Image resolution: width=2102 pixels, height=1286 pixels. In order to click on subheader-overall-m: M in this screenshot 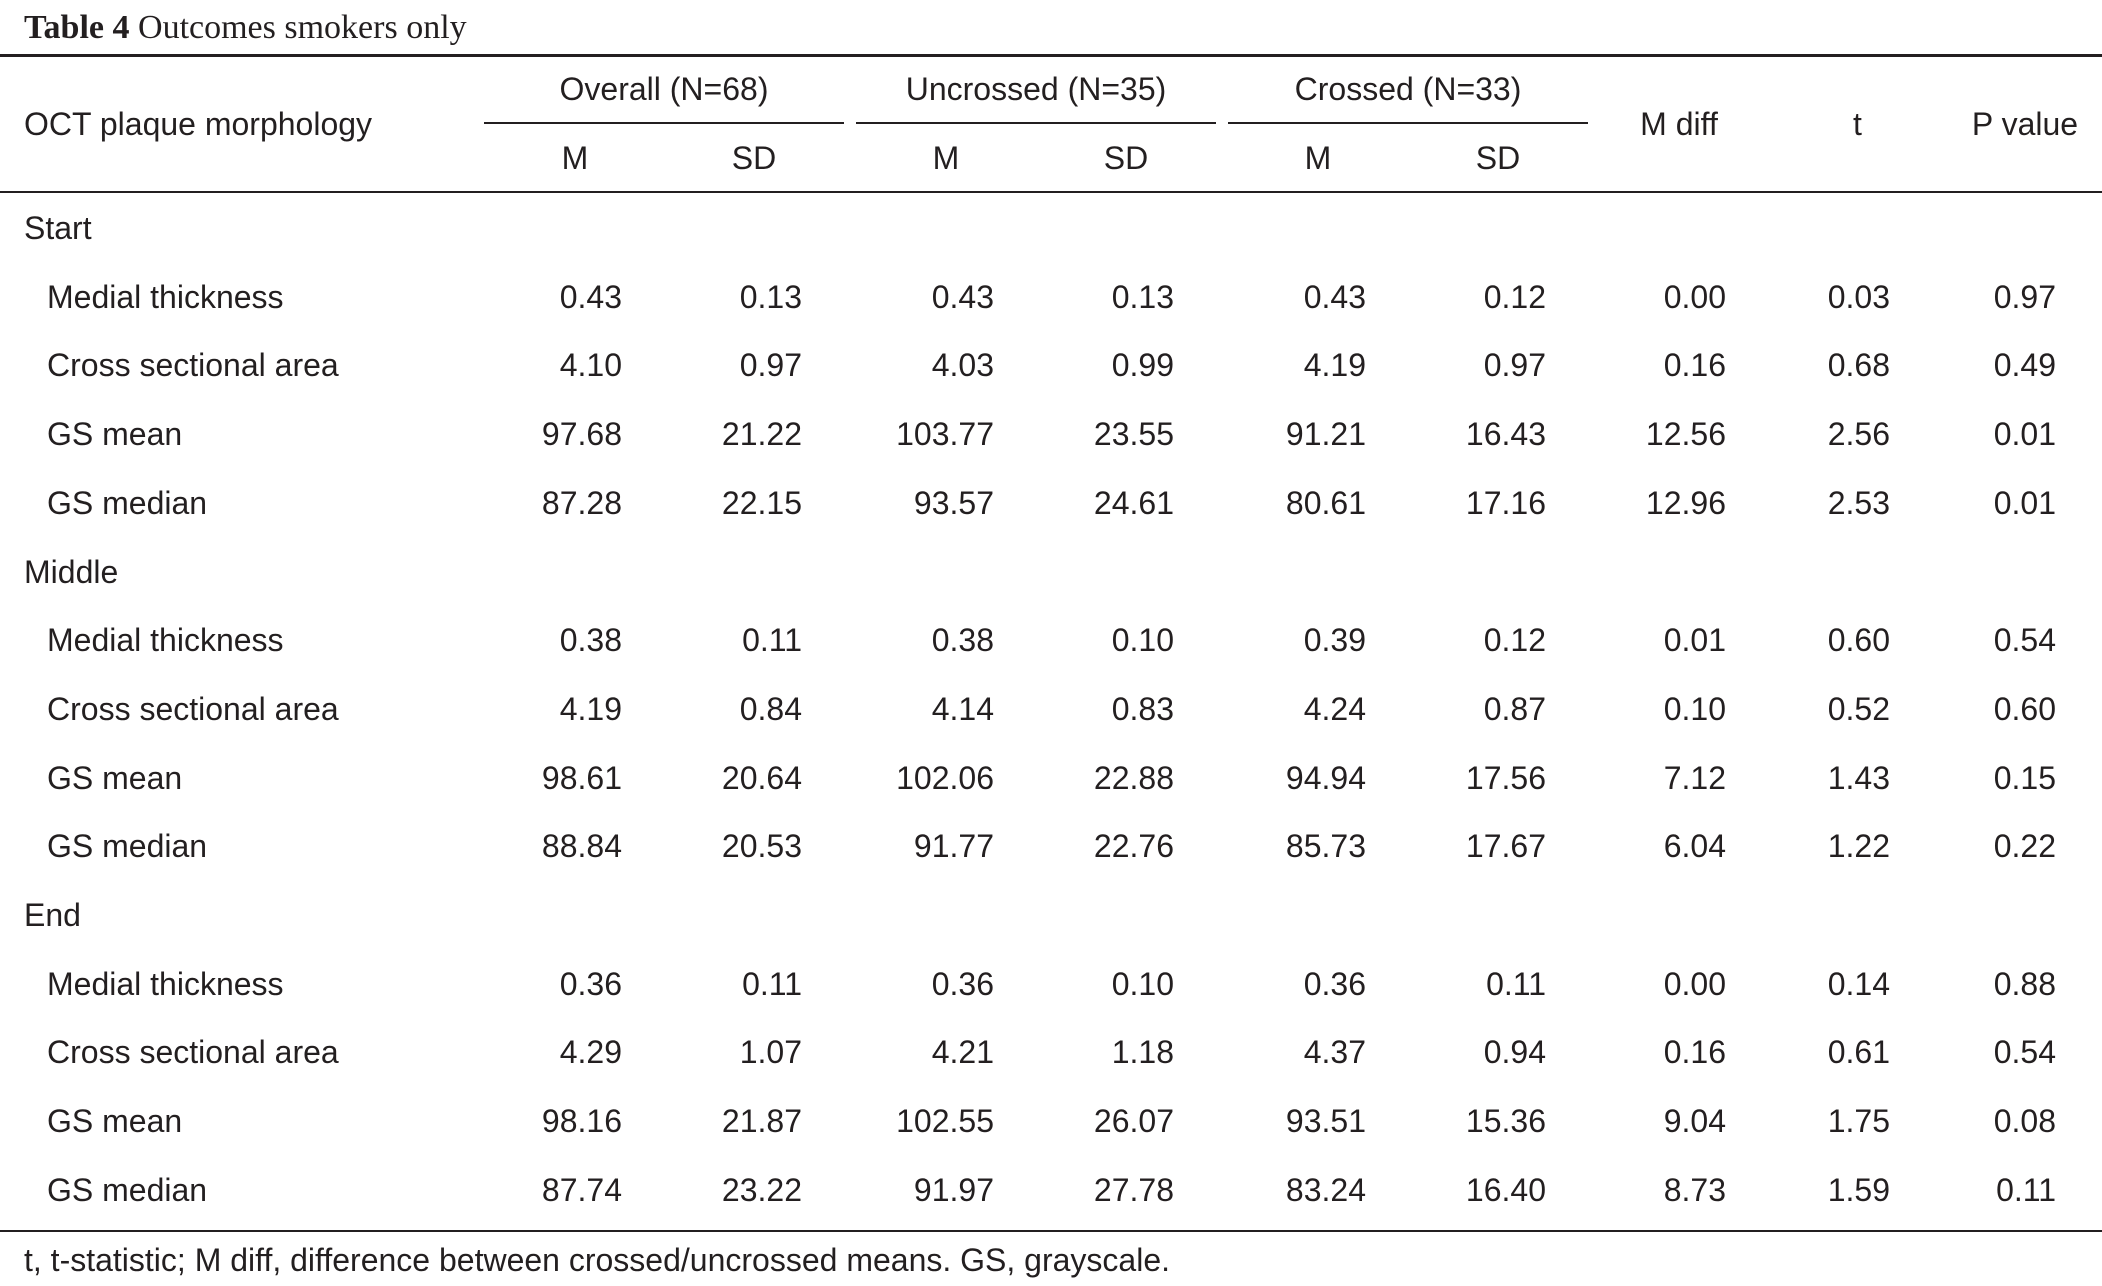, I will do `click(575, 158)`.